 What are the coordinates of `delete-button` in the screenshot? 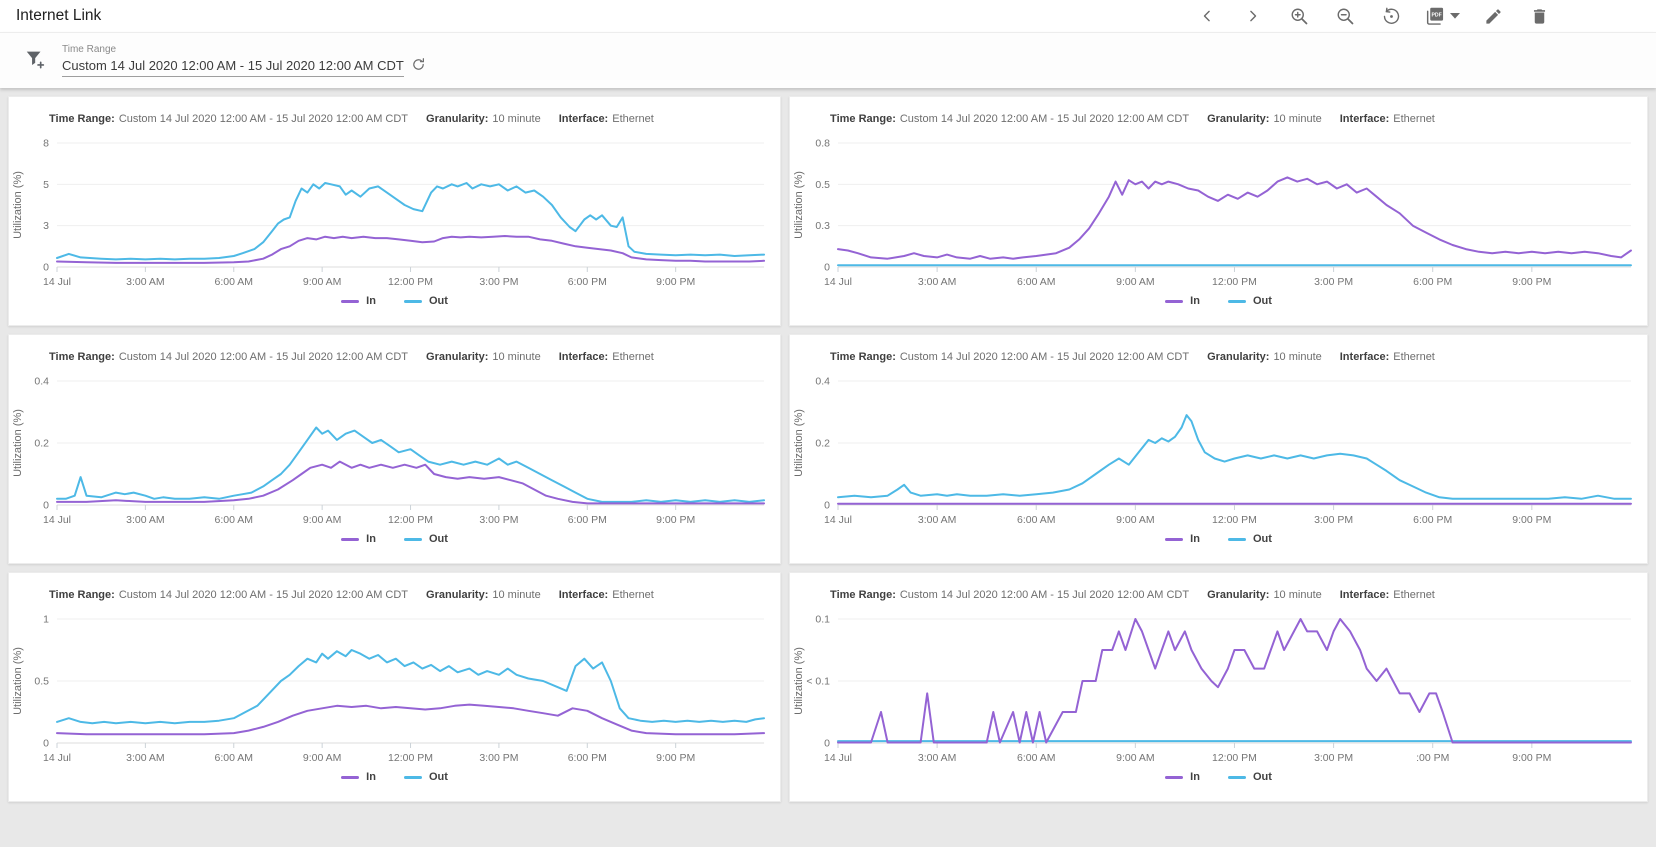 It's located at (1539, 16).